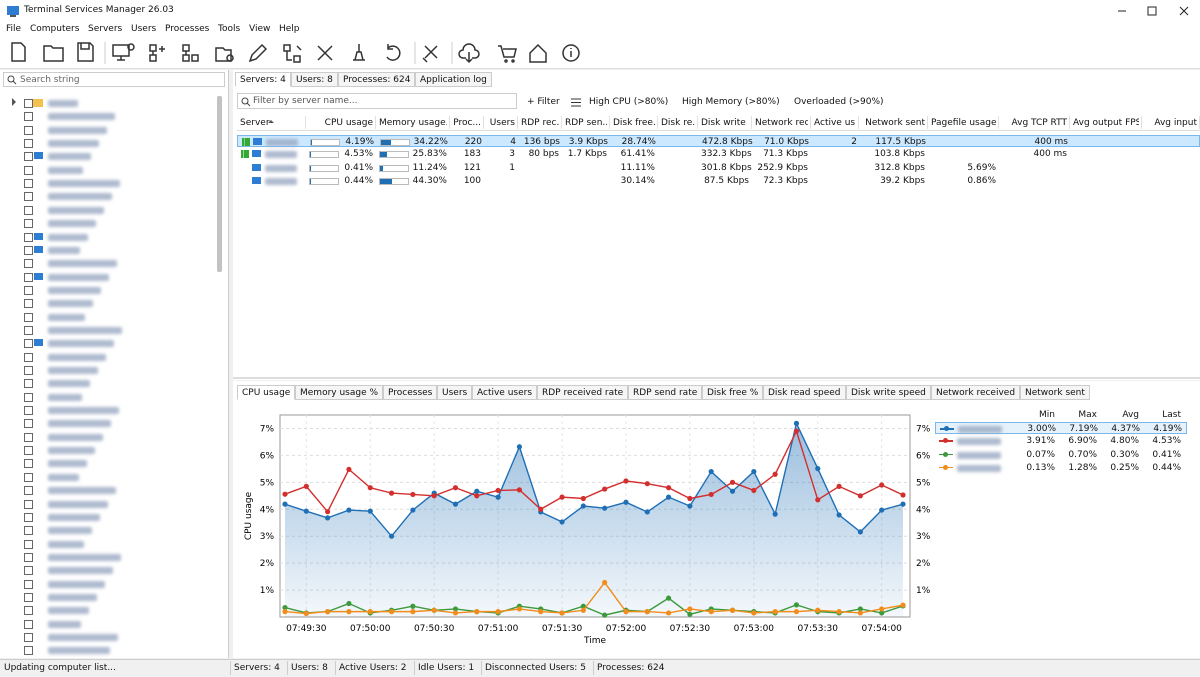 This screenshot has height=677, width=1200. What do you see at coordinates (339, 392) in the screenshot?
I see `chart-tab: Memory usage %` at bounding box center [339, 392].